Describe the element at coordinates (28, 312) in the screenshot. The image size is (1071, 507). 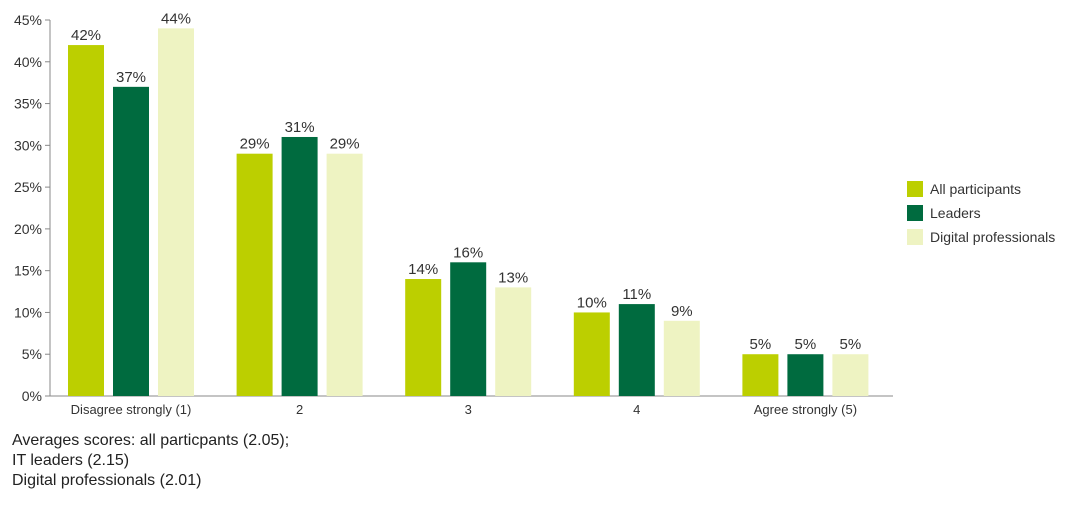
I see `y-tick-label: 10%` at that location.